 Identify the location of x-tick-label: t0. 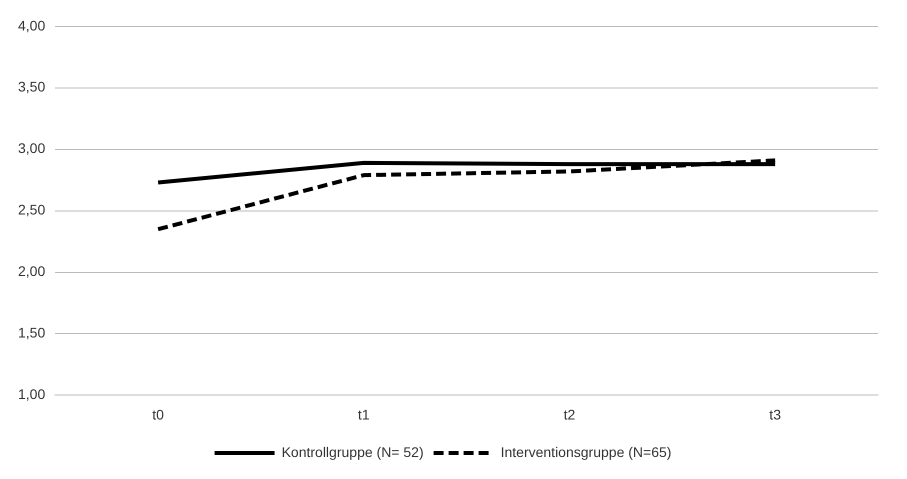
(158, 414).